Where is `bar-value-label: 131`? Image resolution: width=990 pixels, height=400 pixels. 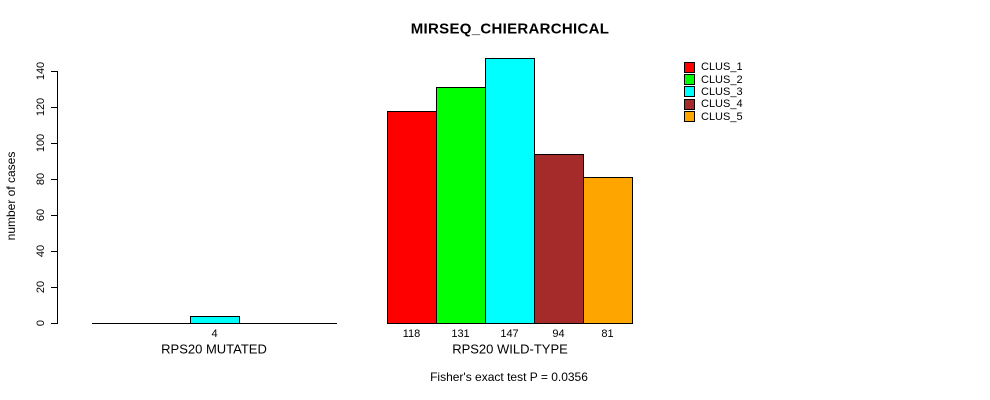
bar-value-label: 131 is located at coordinates (460, 334).